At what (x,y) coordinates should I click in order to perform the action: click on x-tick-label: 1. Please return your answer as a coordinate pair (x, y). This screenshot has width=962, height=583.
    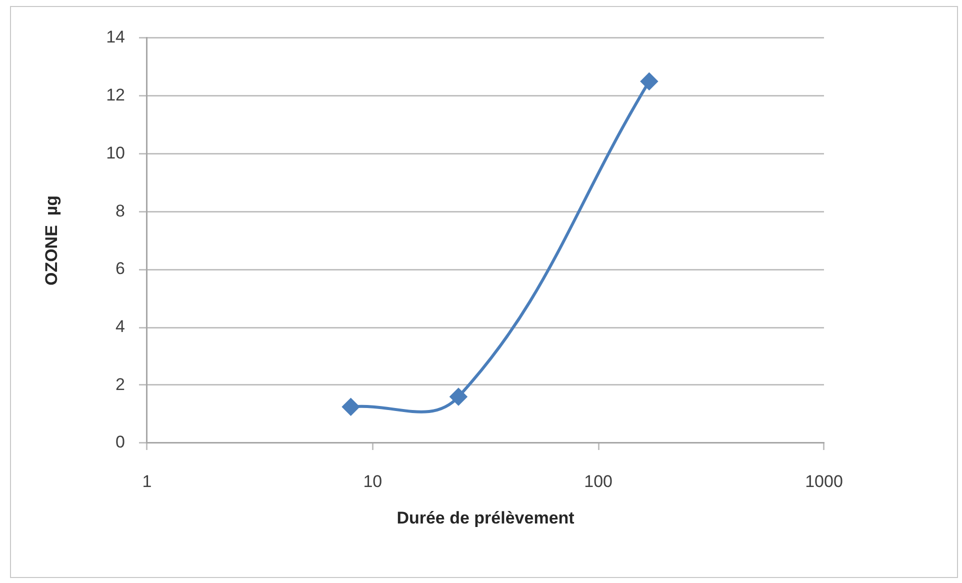
    Looking at the image, I should click on (147, 481).